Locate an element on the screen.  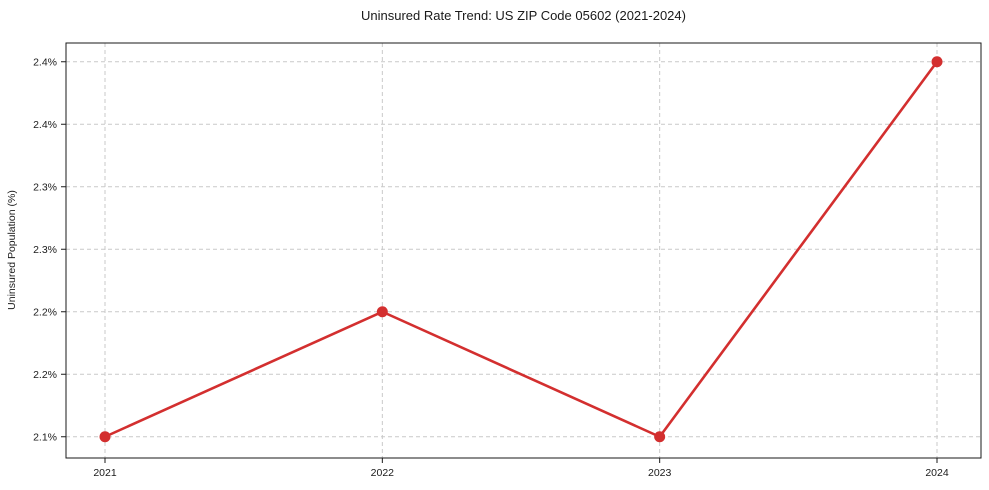
data-point-2023 is located at coordinates (660, 437).